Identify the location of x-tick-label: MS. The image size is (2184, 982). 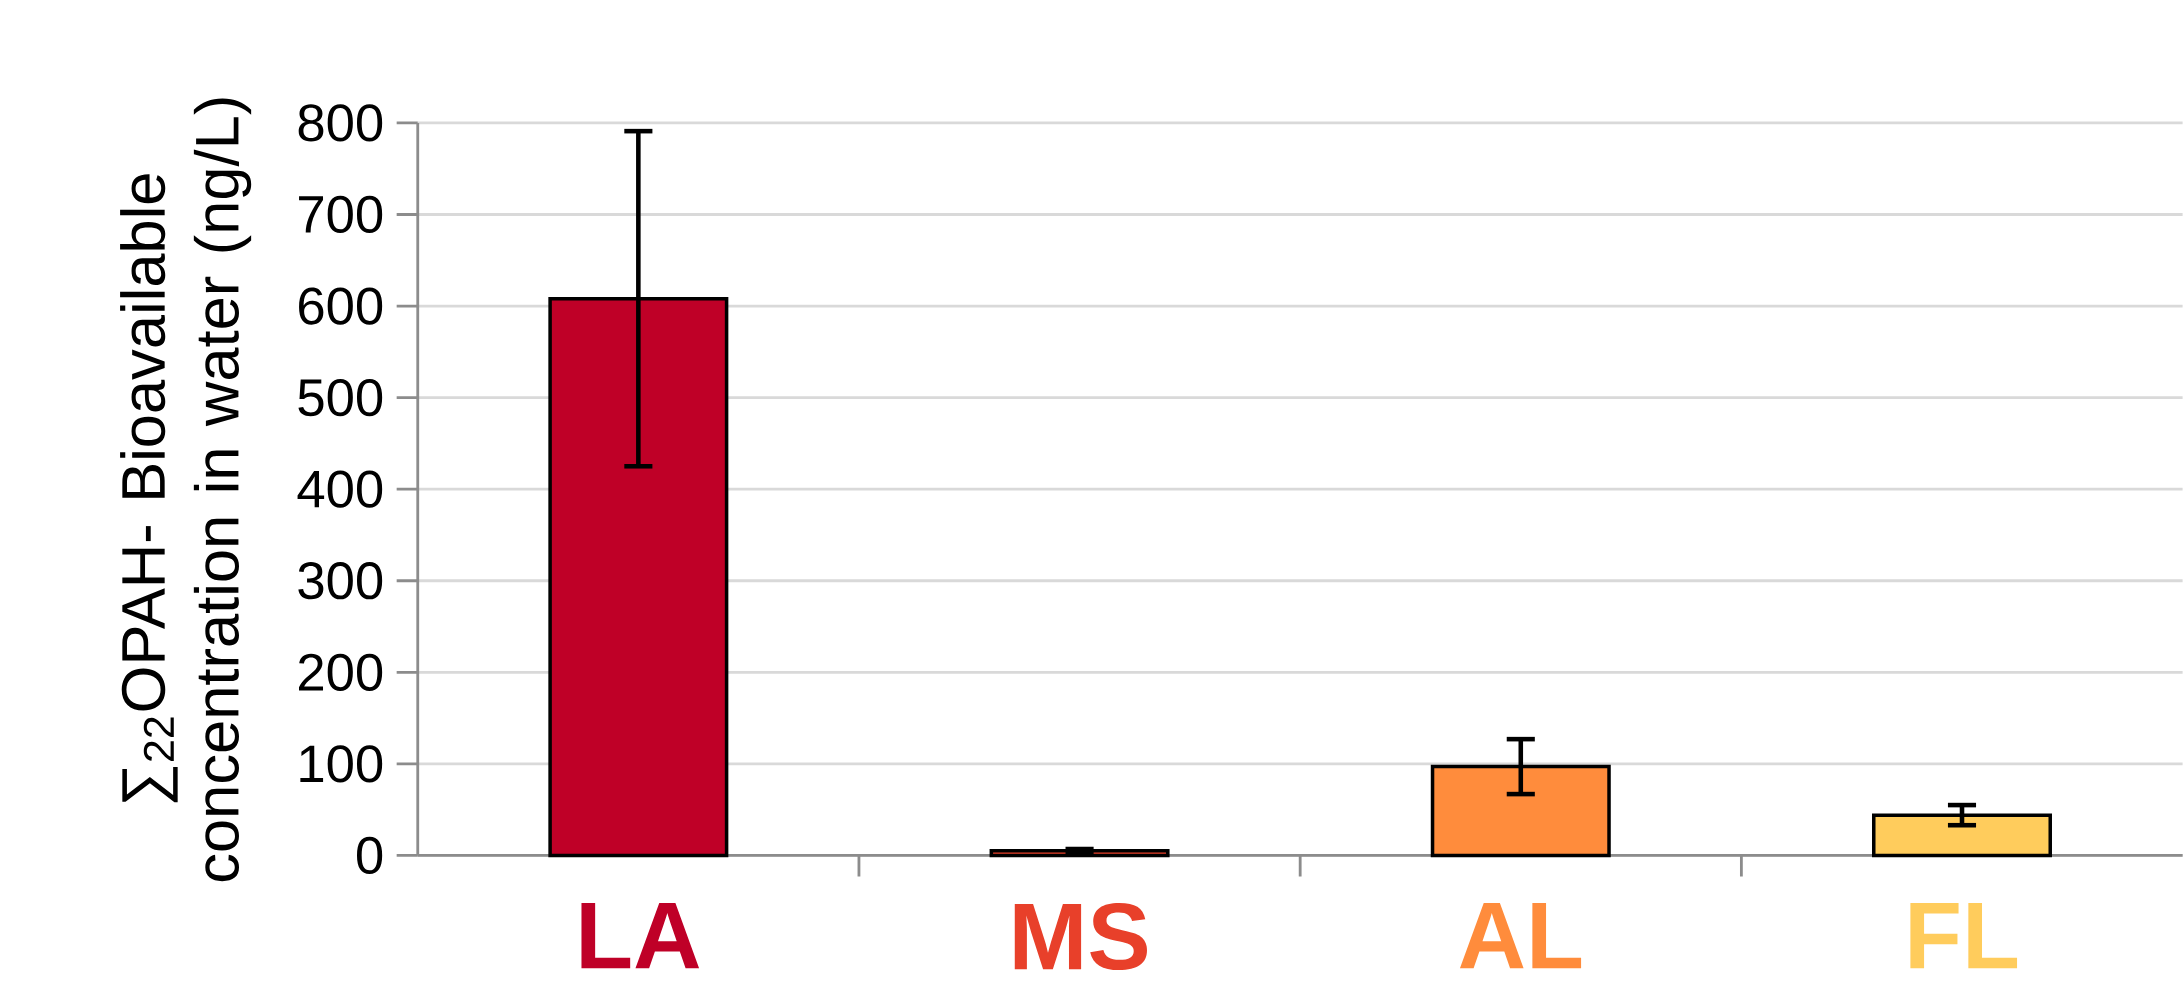
(1080, 937).